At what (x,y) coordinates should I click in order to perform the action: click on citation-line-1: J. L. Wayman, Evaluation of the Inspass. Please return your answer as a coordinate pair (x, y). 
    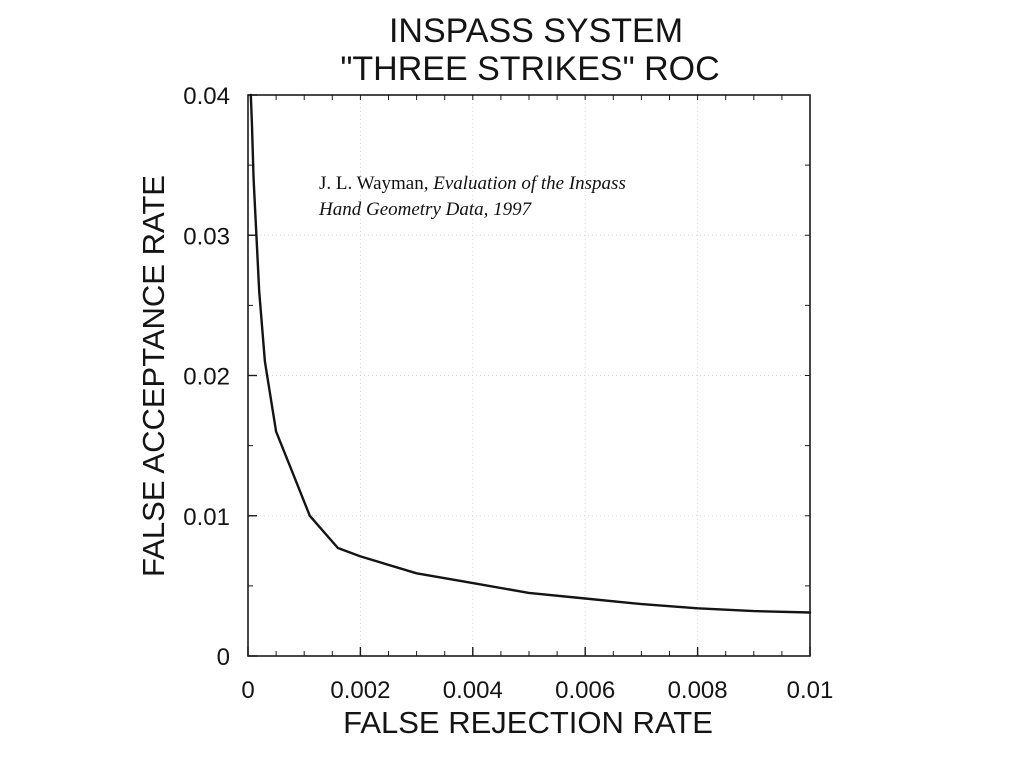
    Looking at the image, I should click on (472, 183).